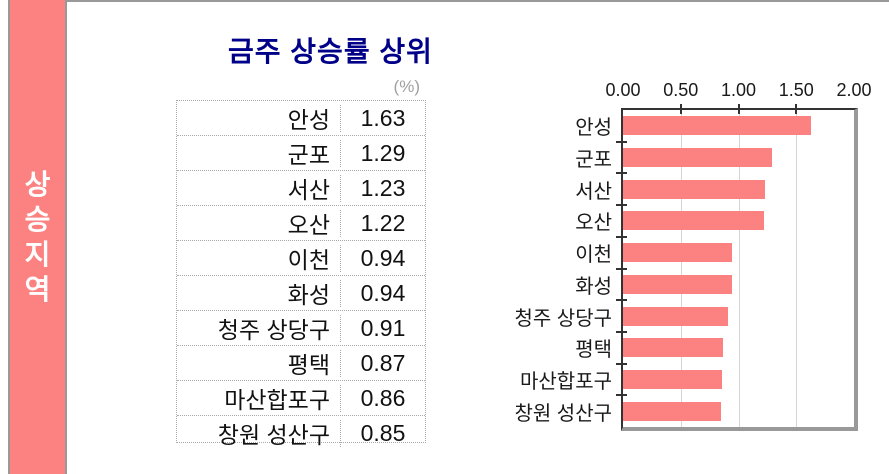 The image size is (889, 474). I want to click on value-cell: 1.22, so click(382, 223).